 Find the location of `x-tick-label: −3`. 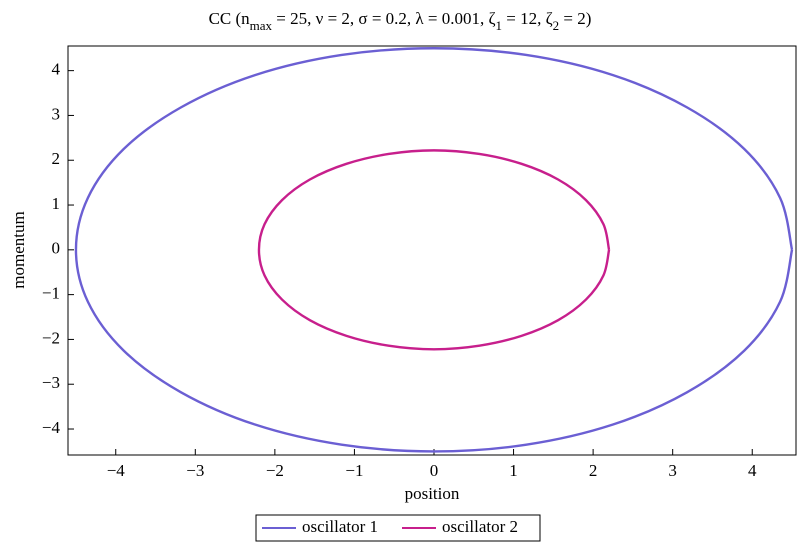

x-tick-label: −3 is located at coordinates (195, 470).